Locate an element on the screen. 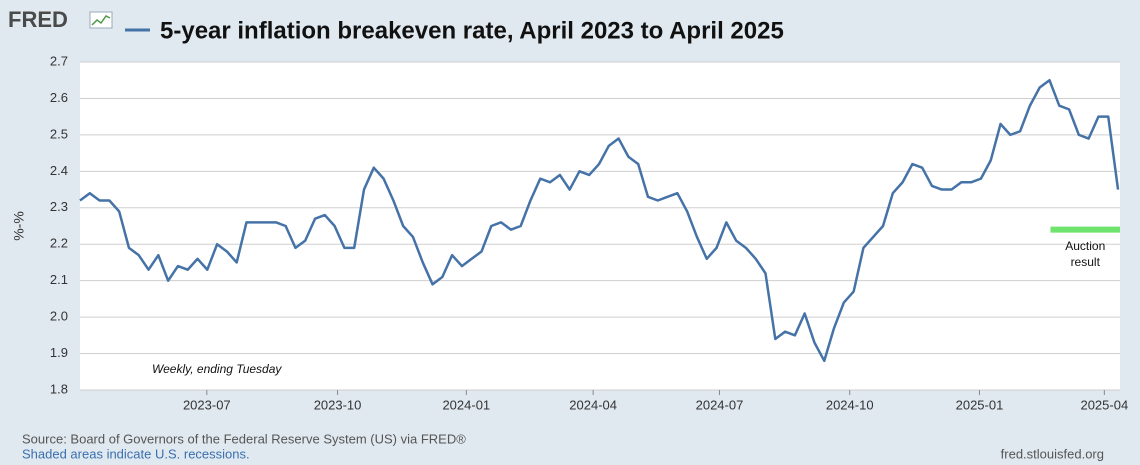  y-axis-label: %-% is located at coordinates (19, 226).